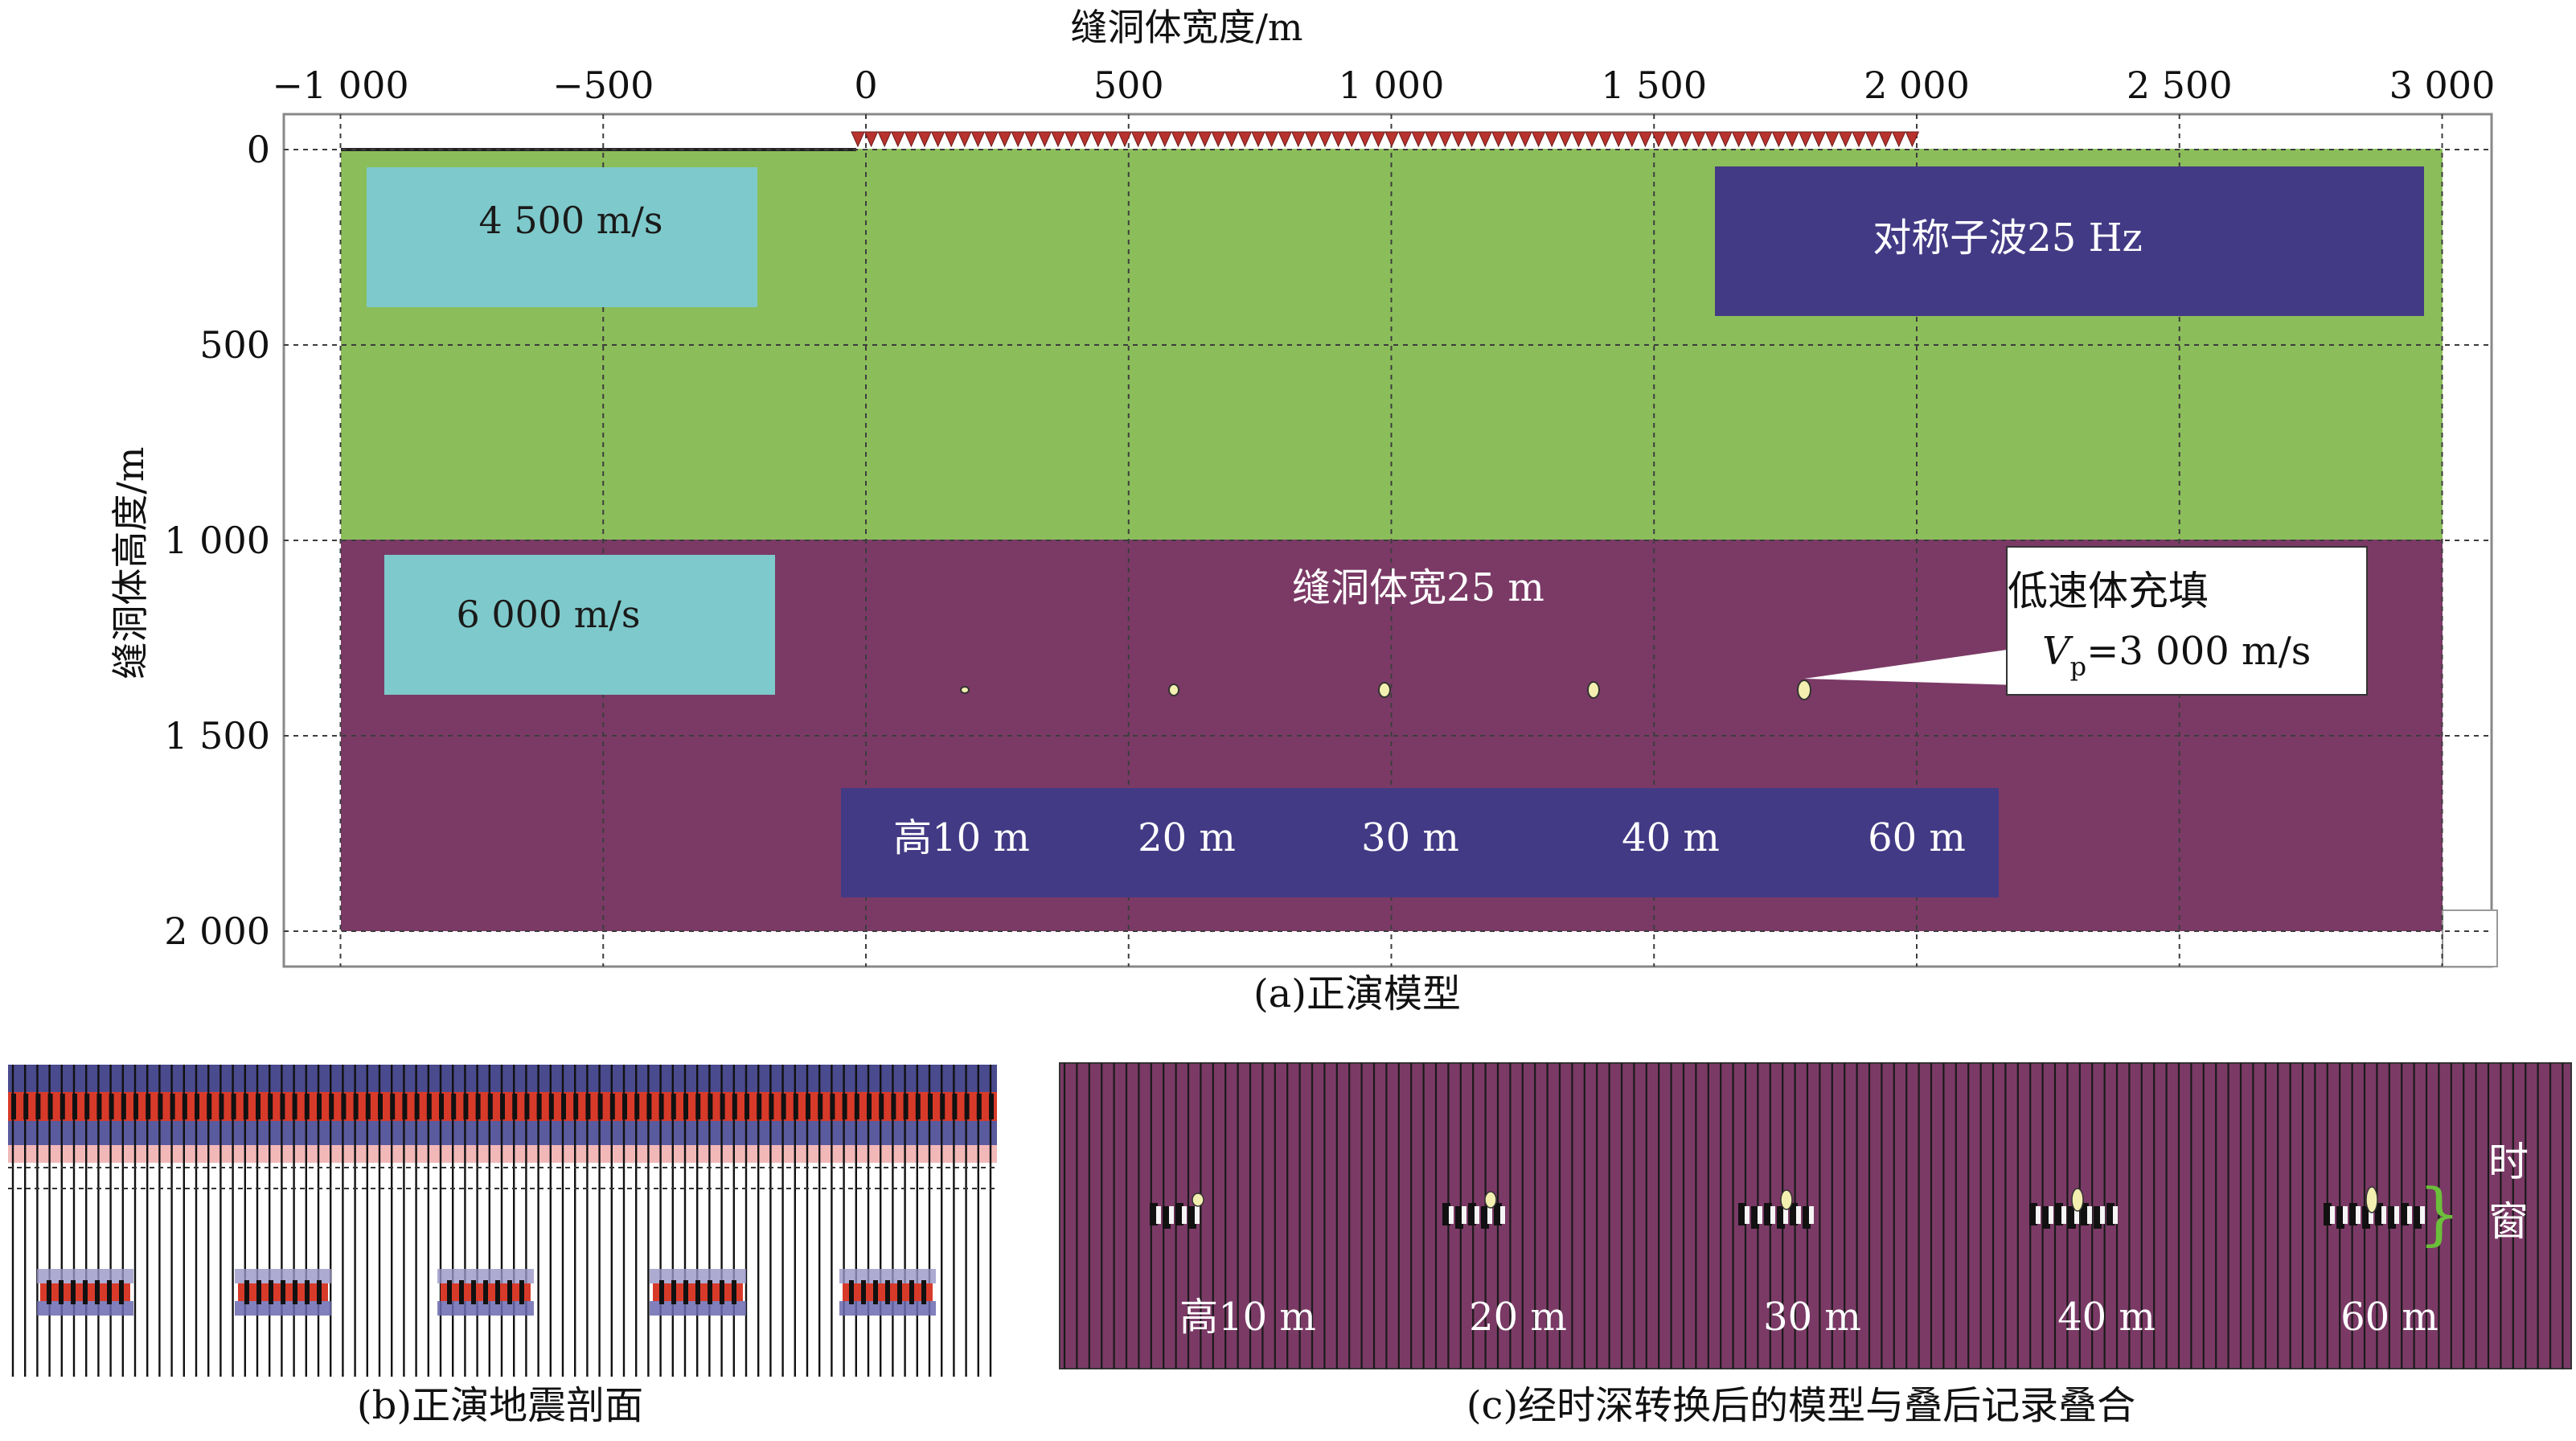 The width and height of the screenshot is (2576, 1441). I want to click on diffraction-anomalies, so click(486, 1292).